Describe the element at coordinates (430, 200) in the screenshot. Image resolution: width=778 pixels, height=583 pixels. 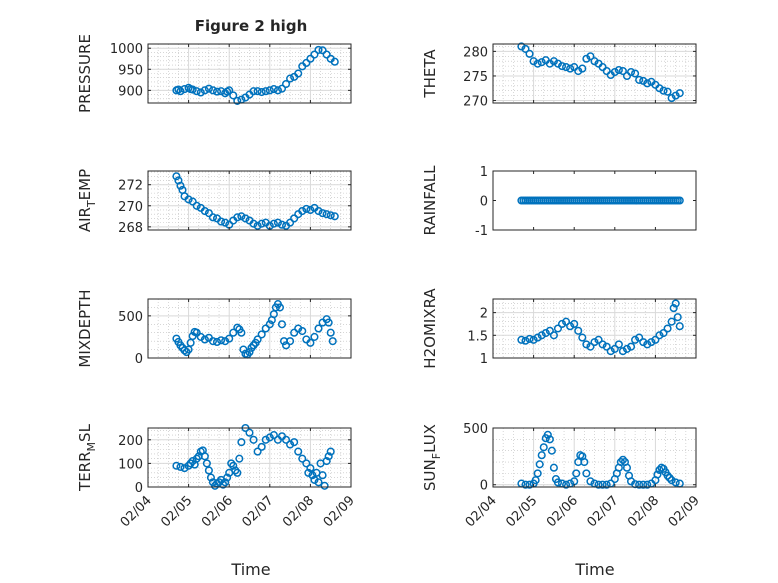
I see `y-axis-label: RAINFALL` at that location.